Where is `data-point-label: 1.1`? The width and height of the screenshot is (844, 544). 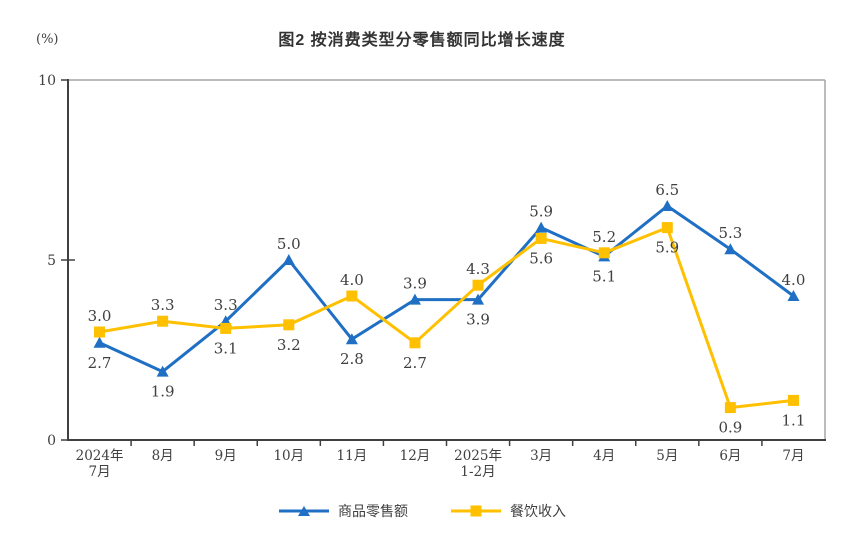 data-point-label: 1.1 is located at coordinates (794, 420).